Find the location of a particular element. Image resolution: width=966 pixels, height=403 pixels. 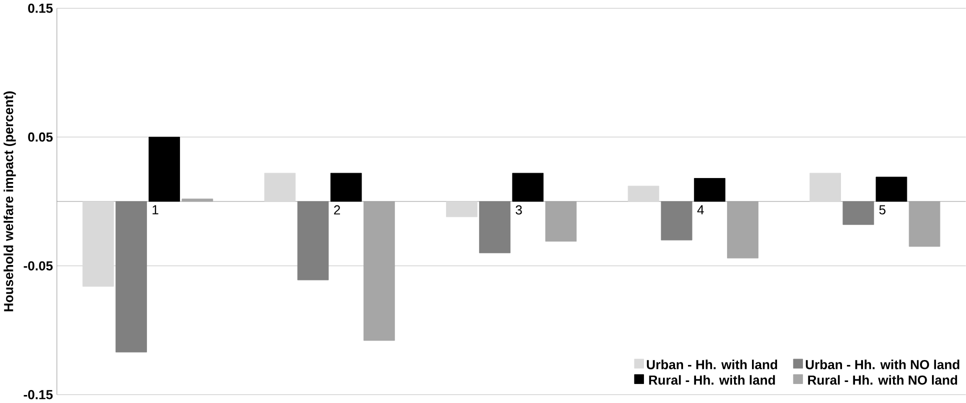

y-tick-label: 0.05 is located at coordinates (40, 137).